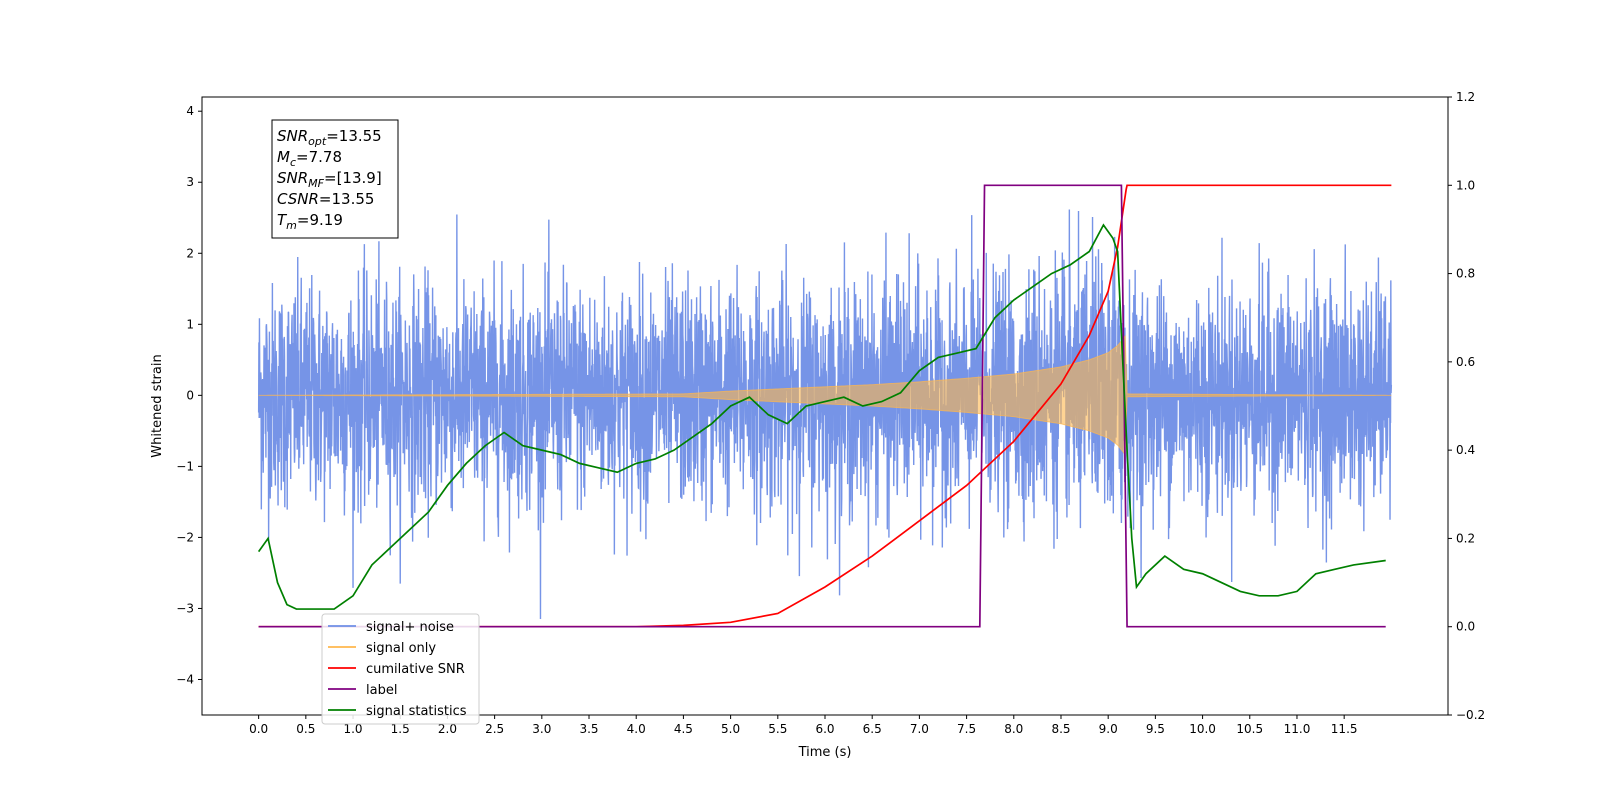 The image size is (1600, 800). What do you see at coordinates (329, 179) in the screenshot?
I see `info-line: SNRMF=[13.9]` at bounding box center [329, 179].